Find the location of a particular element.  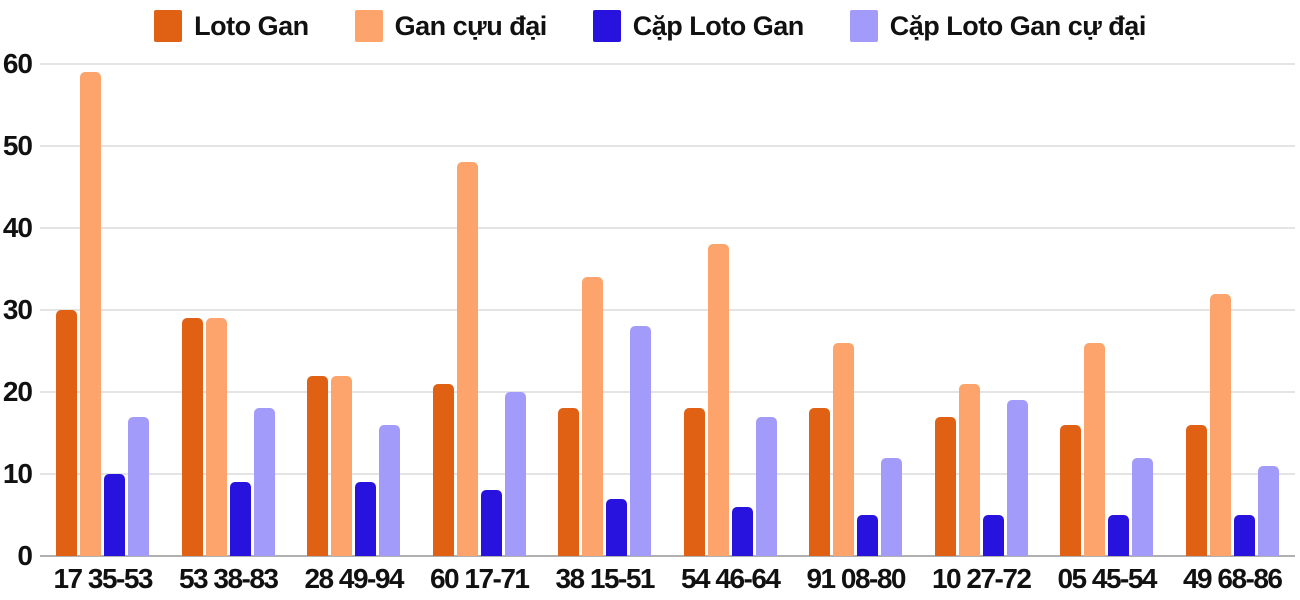

legend-item: Cặp Loto Gan cự đại is located at coordinates (998, 26).